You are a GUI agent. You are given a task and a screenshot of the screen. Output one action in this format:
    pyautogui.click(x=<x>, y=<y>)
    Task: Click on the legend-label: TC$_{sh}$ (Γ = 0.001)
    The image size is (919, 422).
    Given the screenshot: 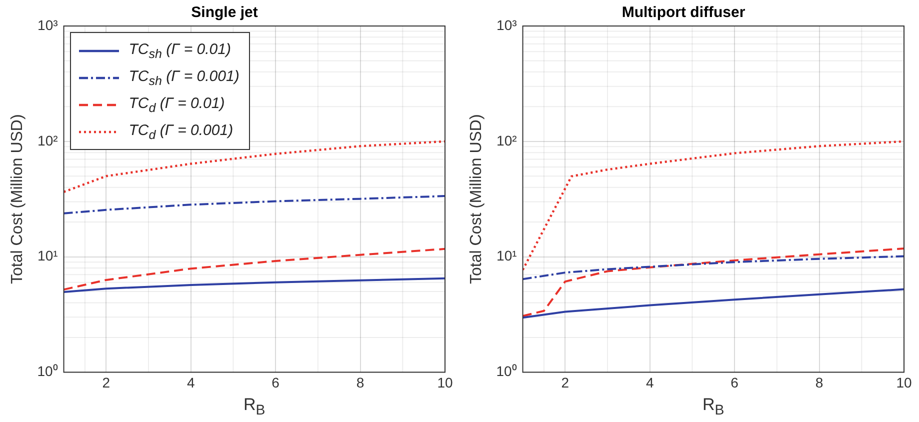 What is the action you would take?
    pyautogui.click(x=184, y=78)
    